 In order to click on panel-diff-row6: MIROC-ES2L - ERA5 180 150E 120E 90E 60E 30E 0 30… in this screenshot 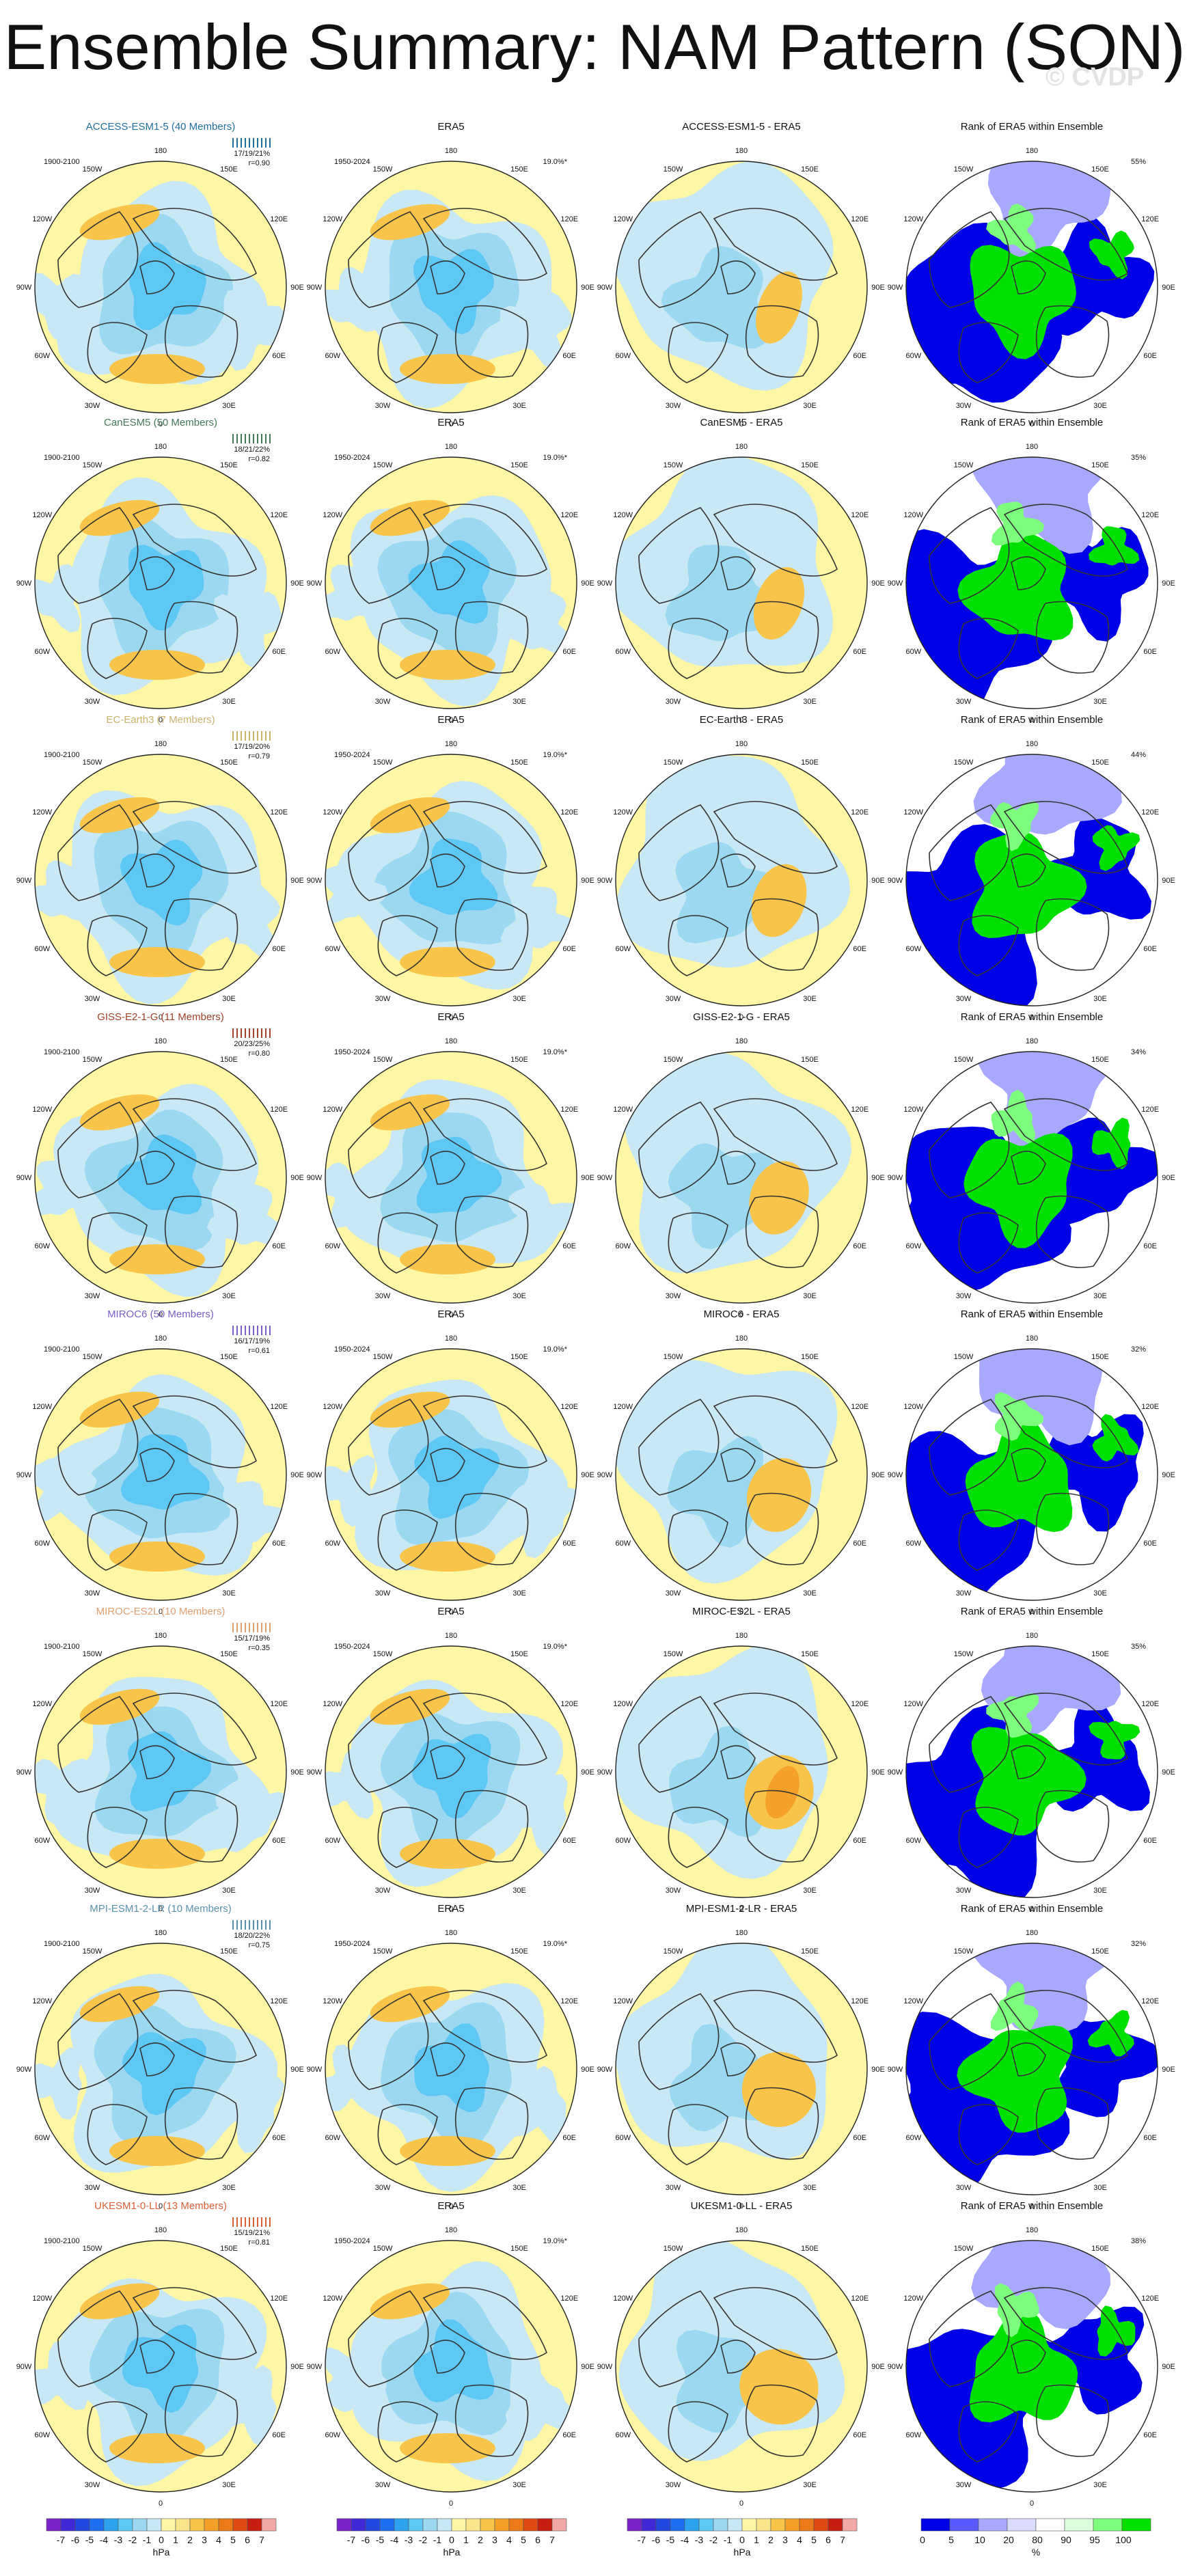, I will do `click(741, 1759)`.